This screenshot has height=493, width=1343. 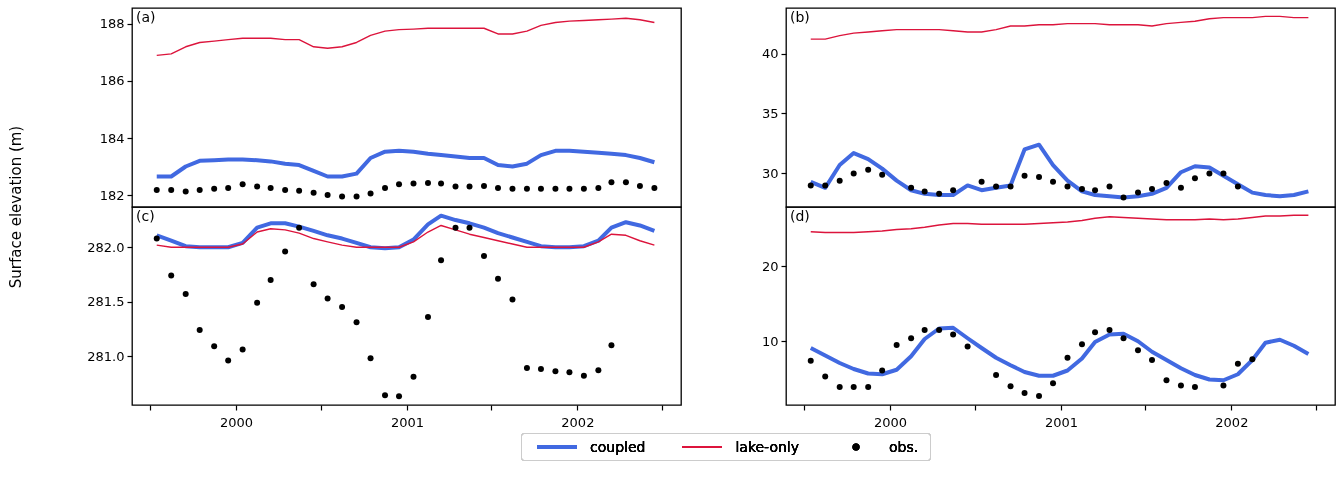 What do you see at coordinates (800, 216) in the screenshot?
I see `annotation: (d)` at bounding box center [800, 216].